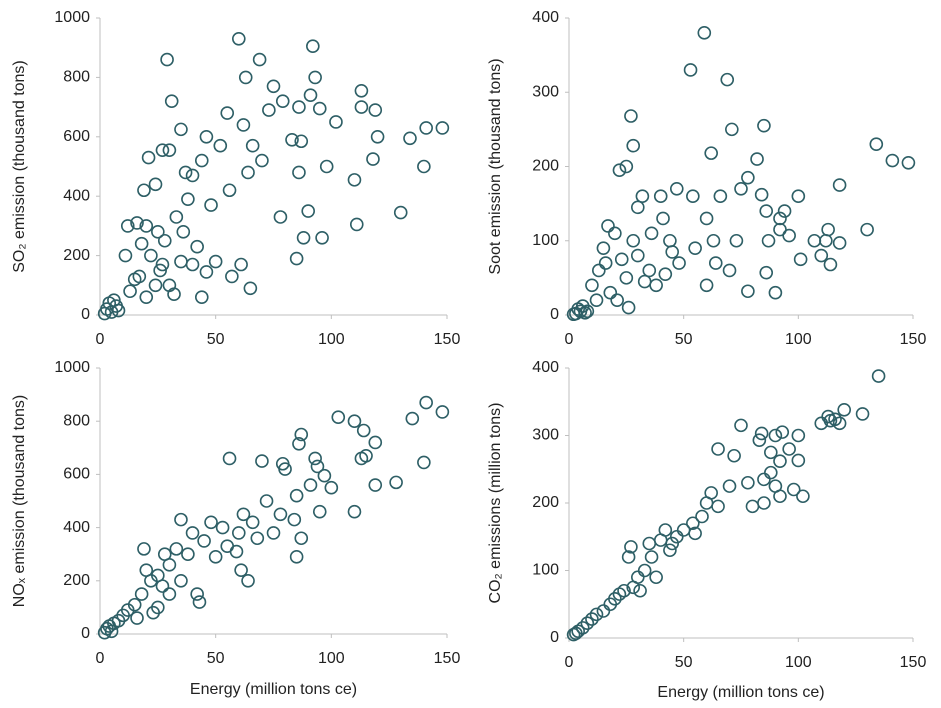 The width and height of the screenshot is (941, 708). What do you see at coordinates (495, 503) in the screenshot?
I see `y-axis-label: CO₂ emissions (million tons)` at bounding box center [495, 503].